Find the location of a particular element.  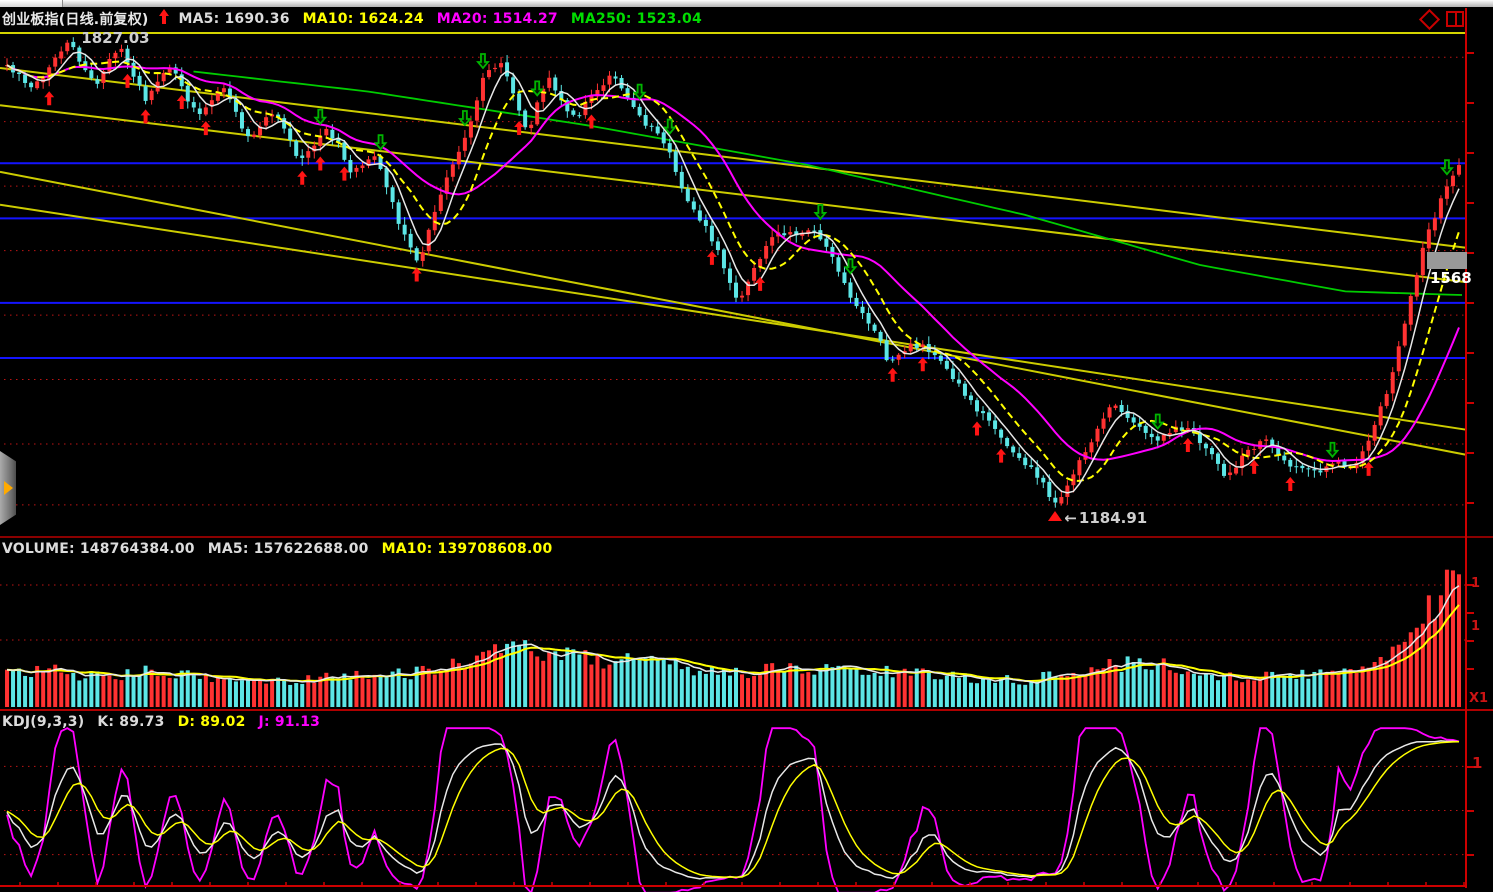

instrument-title: 创业板指(日线.前复权) is located at coordinates (75, 20).